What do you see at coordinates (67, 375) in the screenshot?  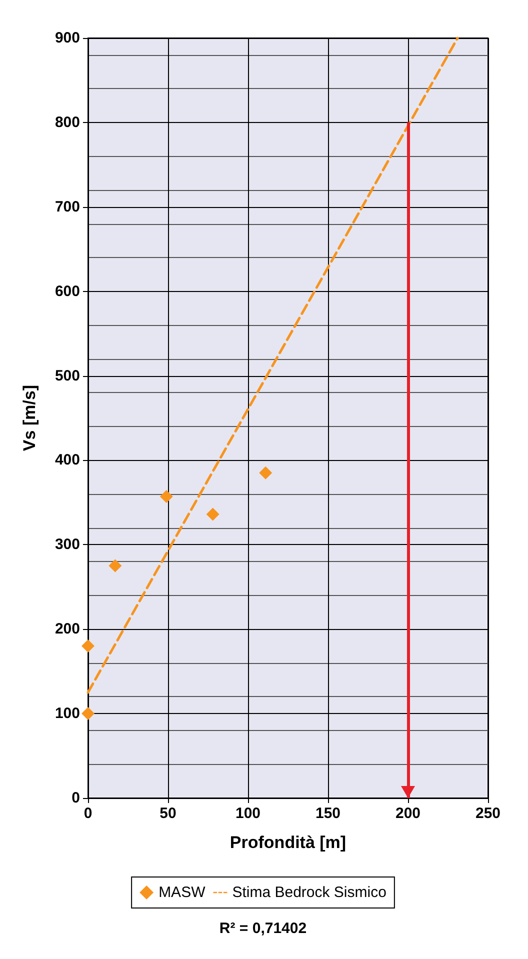 I see `y-tick-label: 500` at bounding box center [67, 375].